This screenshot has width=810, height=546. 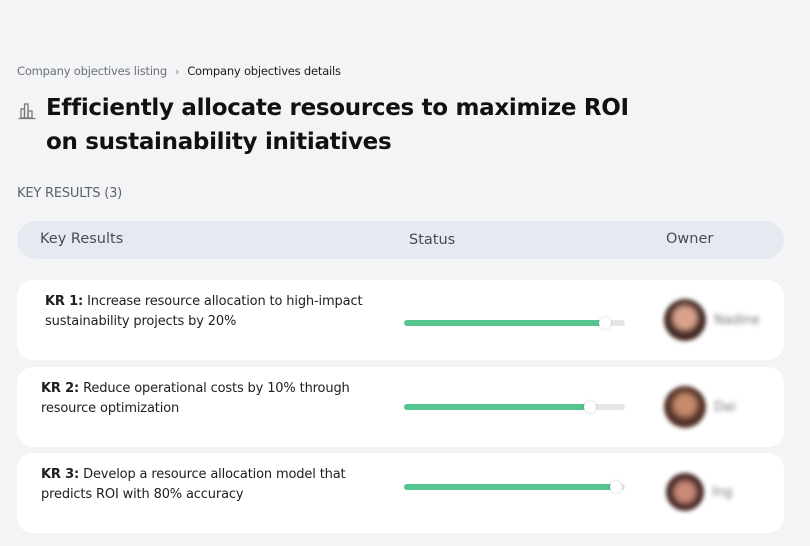 I want to click on breadcrumb-objectives-listing-link: Company objectives listing, so click(x=92, y=71).